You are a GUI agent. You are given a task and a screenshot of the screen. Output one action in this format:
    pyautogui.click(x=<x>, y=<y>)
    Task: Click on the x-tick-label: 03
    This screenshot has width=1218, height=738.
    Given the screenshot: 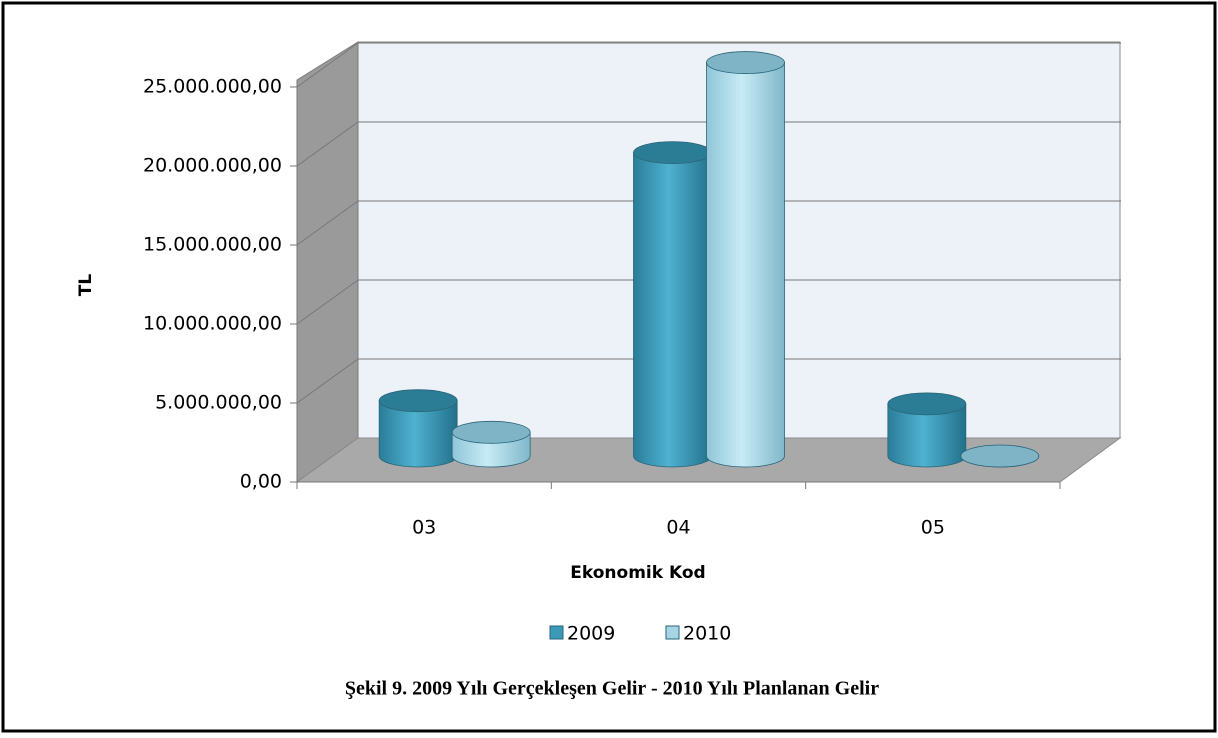 What is the action you would take?
    pyautogui.click(x=424, y=528)
    